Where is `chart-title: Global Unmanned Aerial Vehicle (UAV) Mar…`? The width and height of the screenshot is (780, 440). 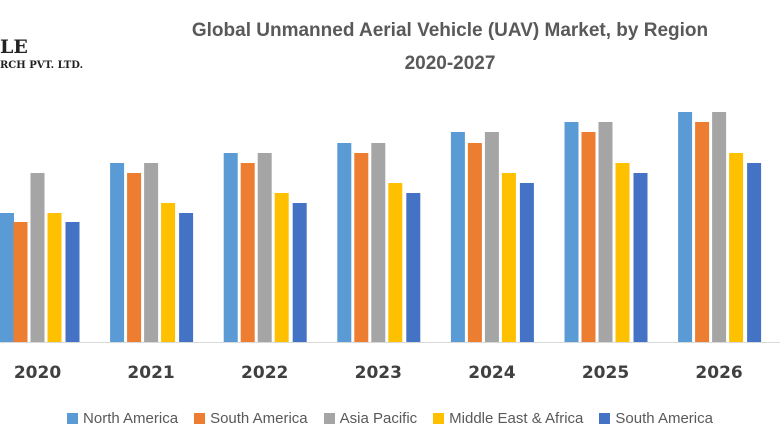 chart-title: Global Unmanned Aerial Vehicle (UAV) Mar… is located at coordinates (450, 30).